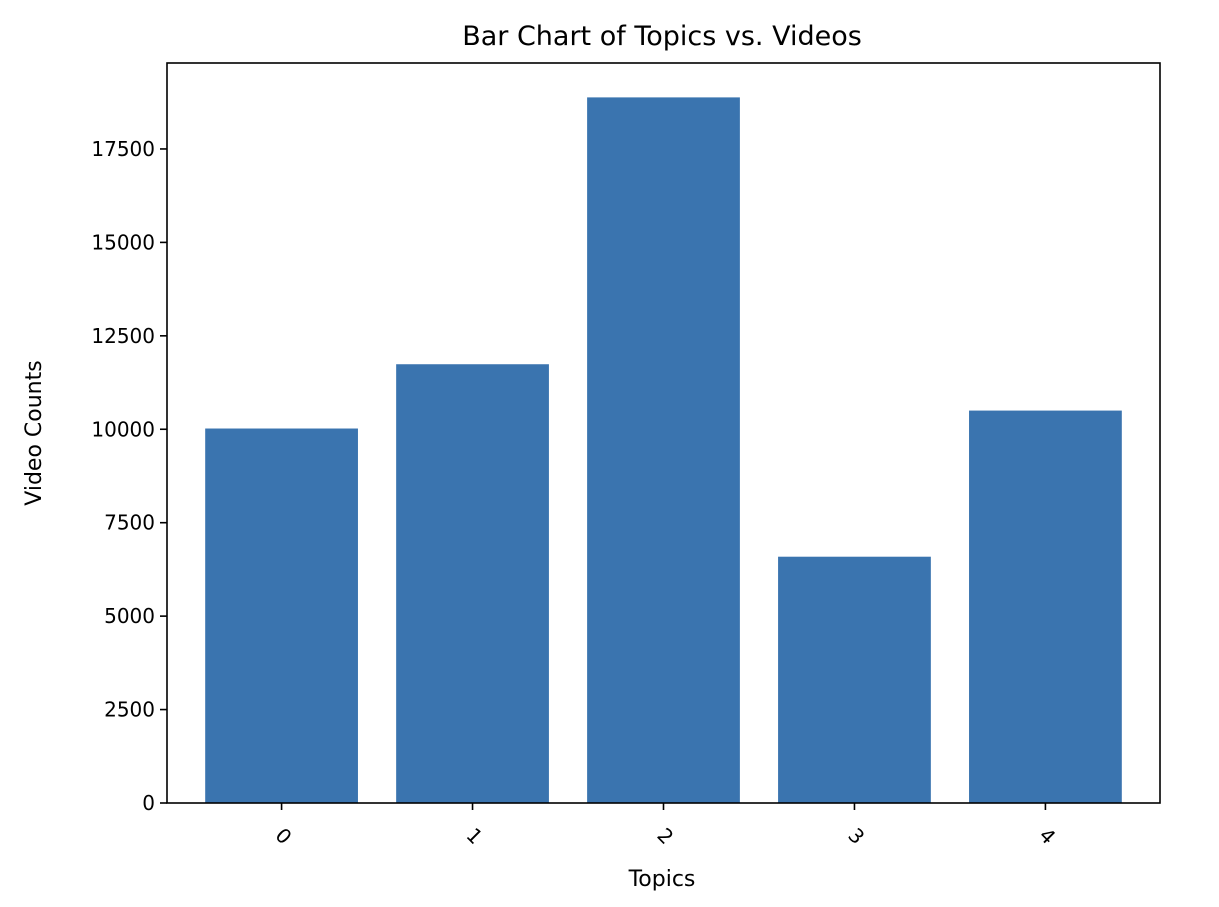 This screenshot has width=1219, height=907. I want to click on y-tick-label: 5000, so click(129, 616).